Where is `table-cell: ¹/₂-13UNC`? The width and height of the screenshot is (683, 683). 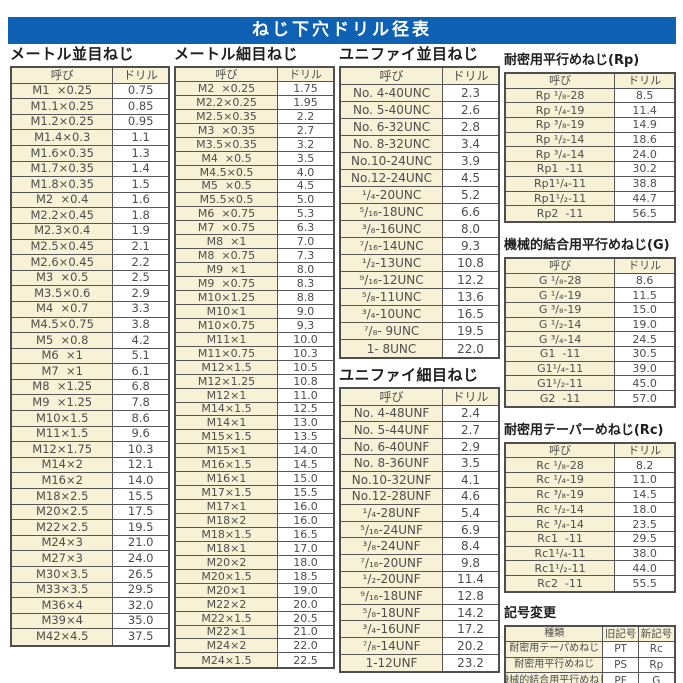
table-cell: ¹/₂-13UNC is located at coordinates (392, 263).